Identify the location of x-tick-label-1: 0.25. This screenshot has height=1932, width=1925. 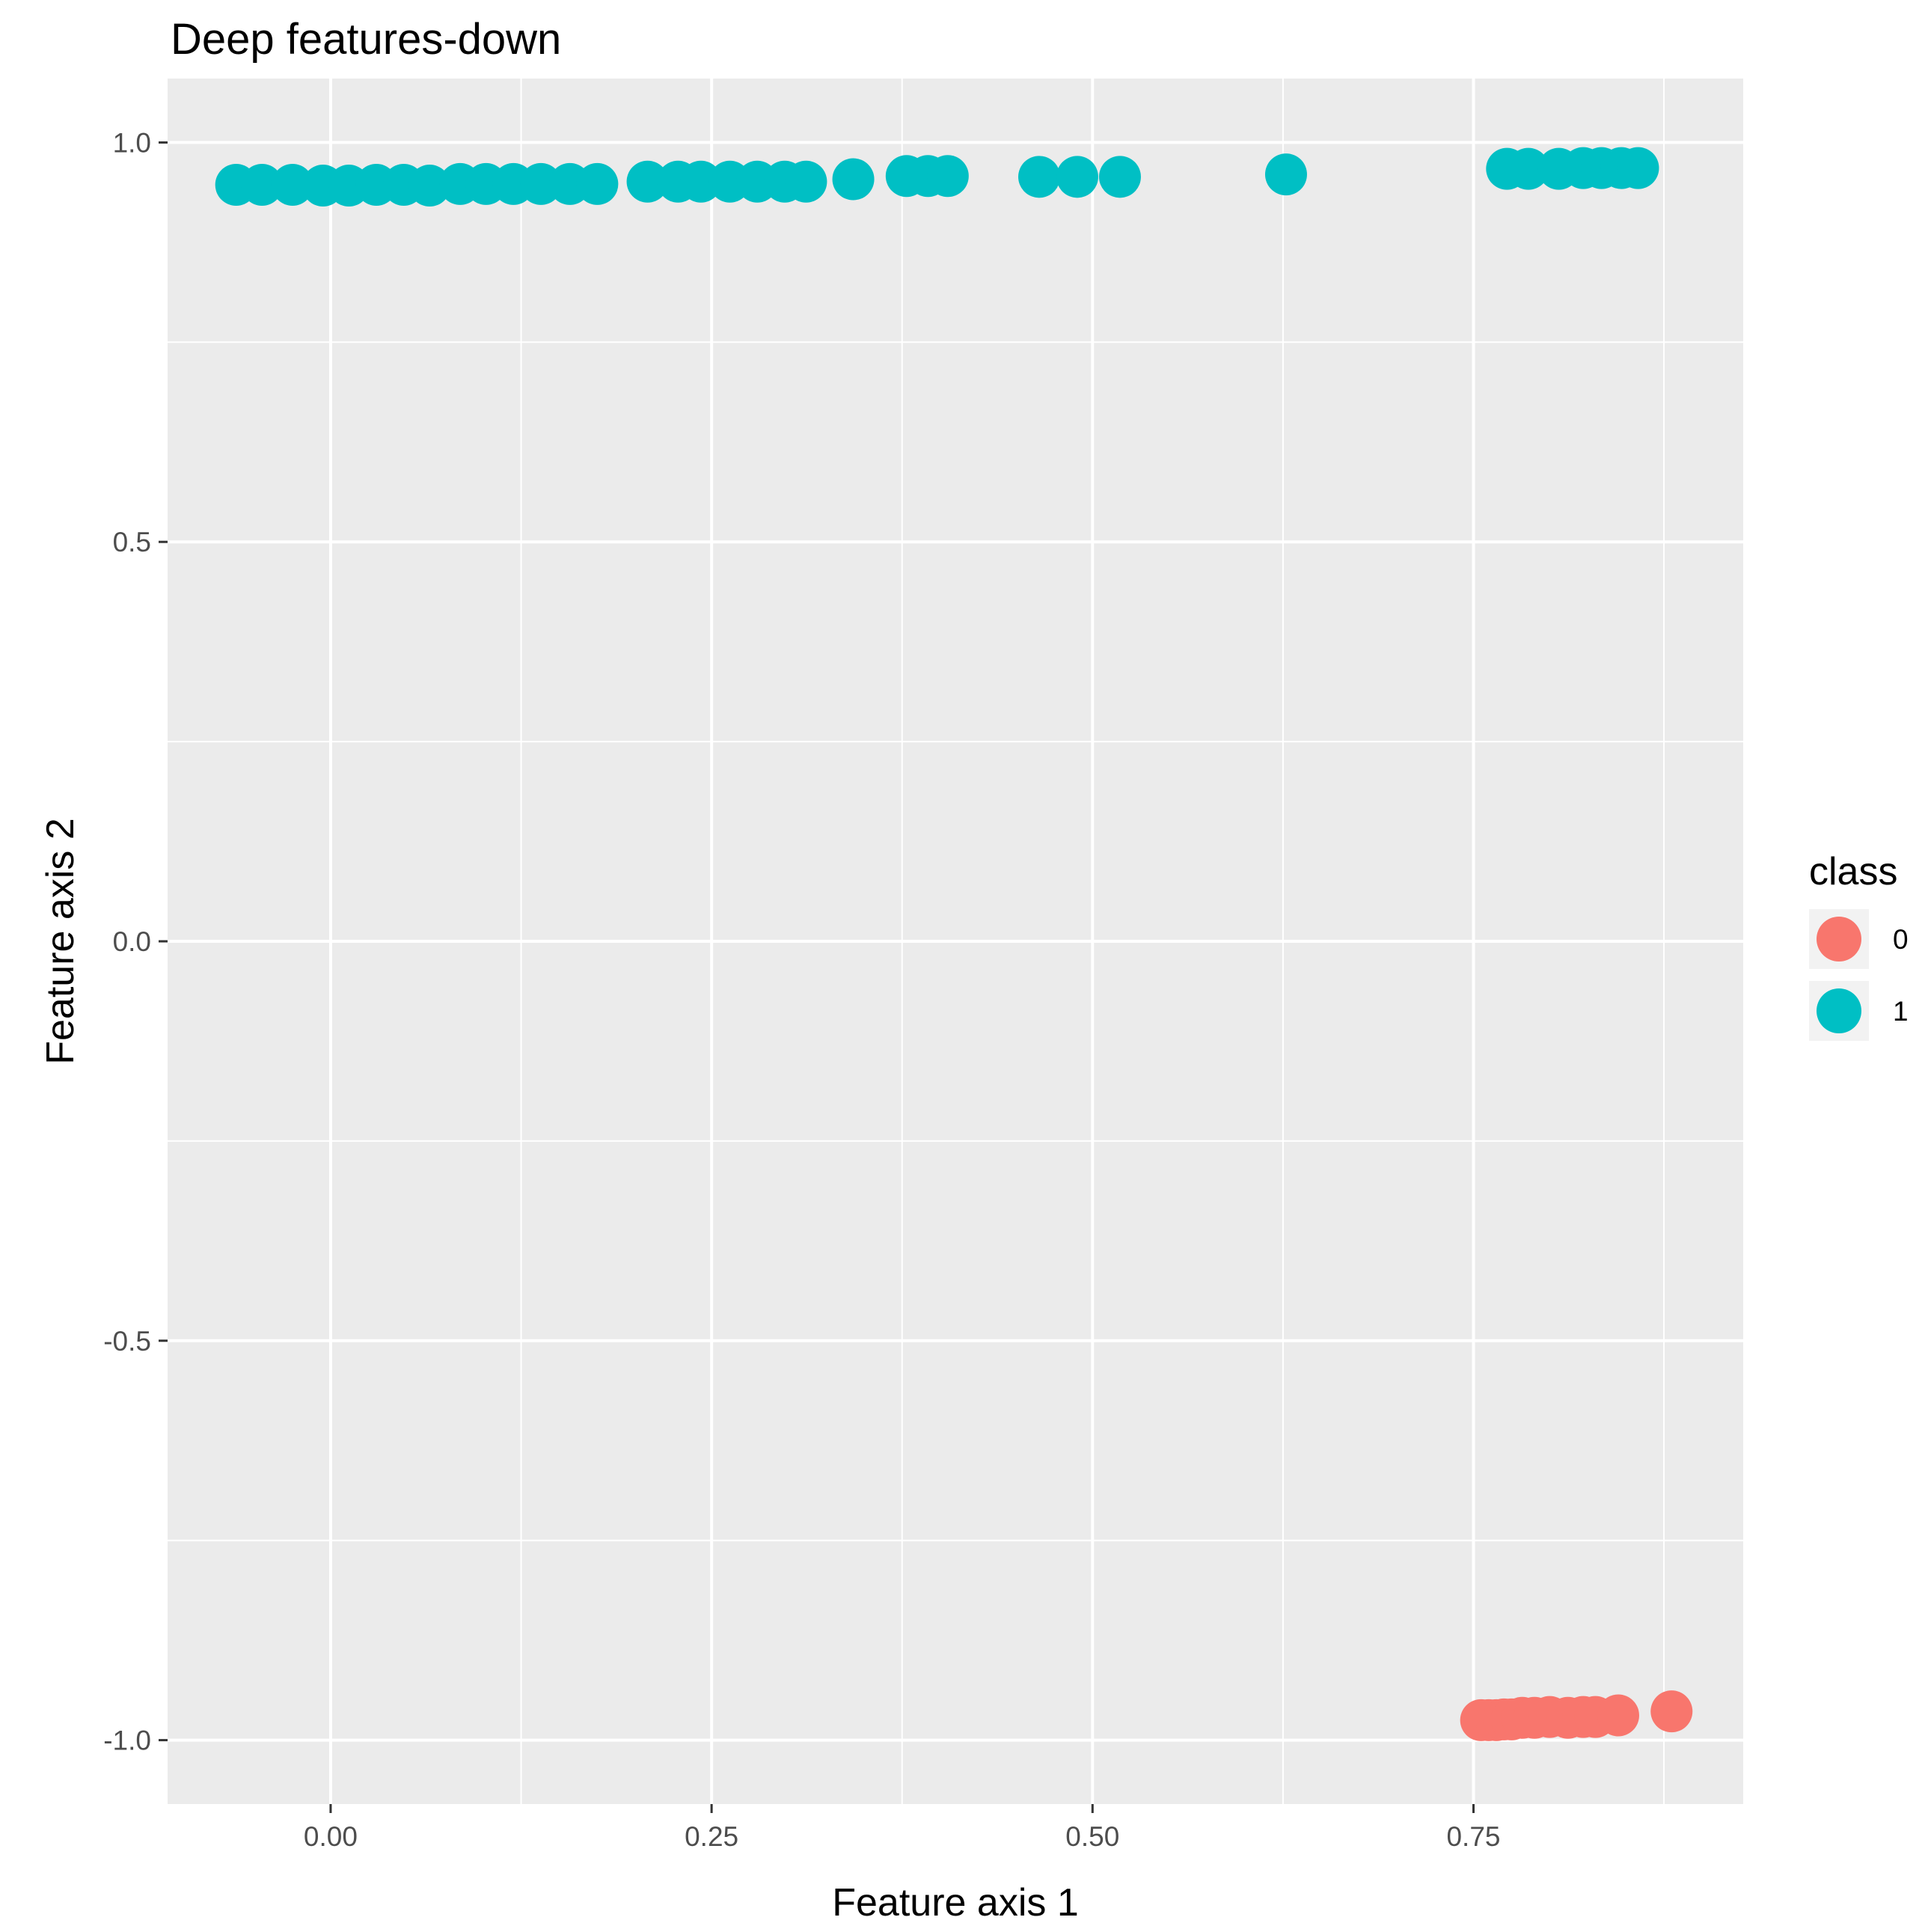
(711, 1837).